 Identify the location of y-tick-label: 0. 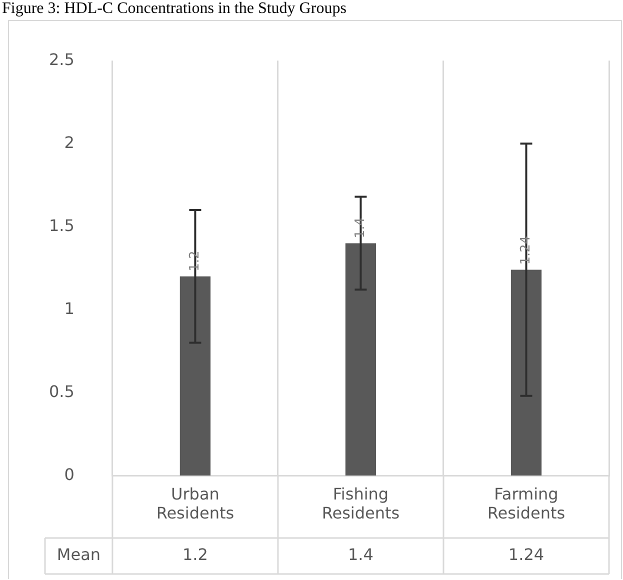
(69, 474).